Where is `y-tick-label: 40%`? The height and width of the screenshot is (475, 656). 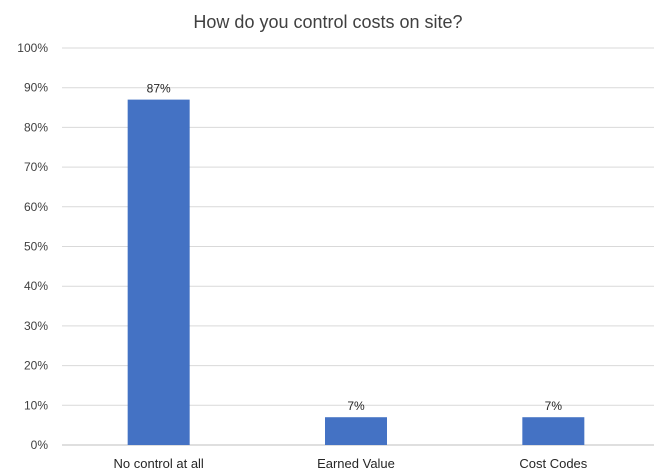
y-tick-label: 40% is located at coordinates (36, 286).